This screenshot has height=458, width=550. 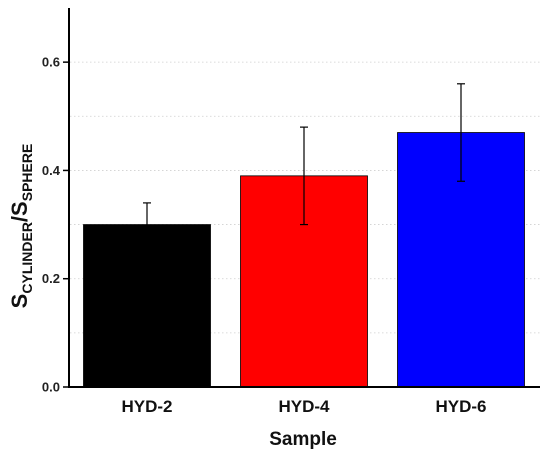 What do you see at coordinates (51, 387) in the screenshot?
I see `y-tick-label: 0.0` at bounding box center [51, 387].